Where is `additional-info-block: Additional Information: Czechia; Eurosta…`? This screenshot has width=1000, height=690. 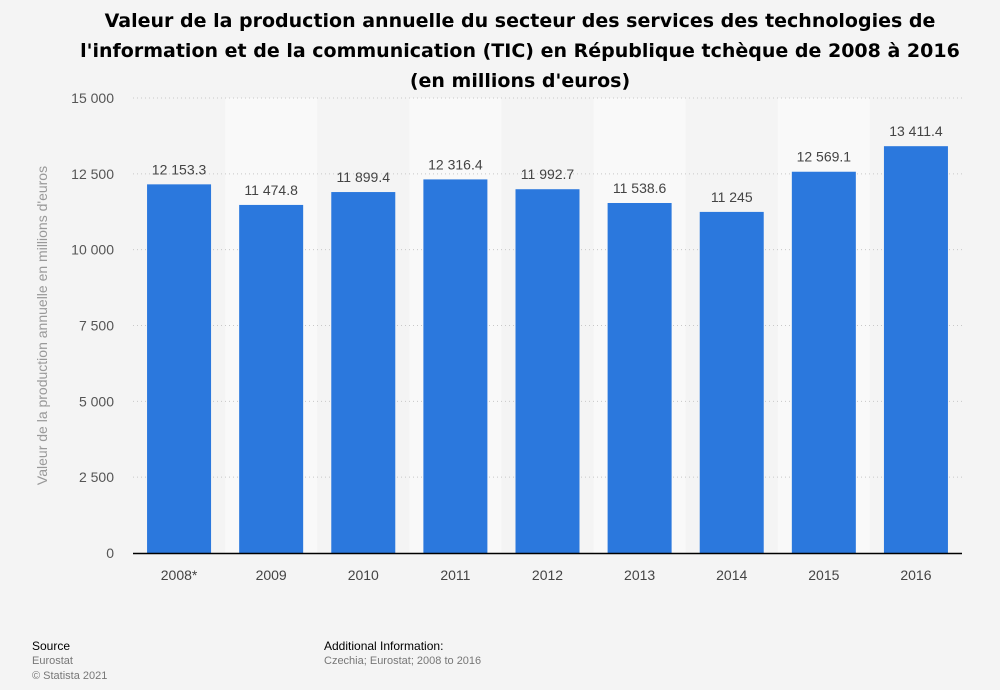
additional-info-block: Additional Information: Czechia; Eurosta… is located at coordinates (402, 654).